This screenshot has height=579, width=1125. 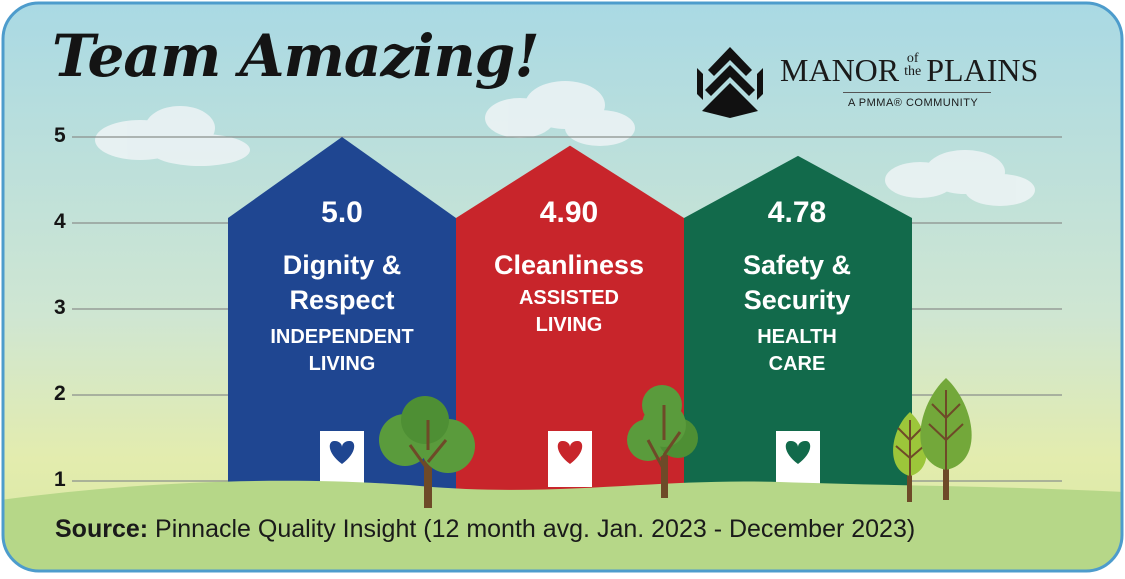 I want to click on house-label-dignity: 5.0 Dignity & Respect INDEPENDENT LIVING, so click(x=342, y=287).